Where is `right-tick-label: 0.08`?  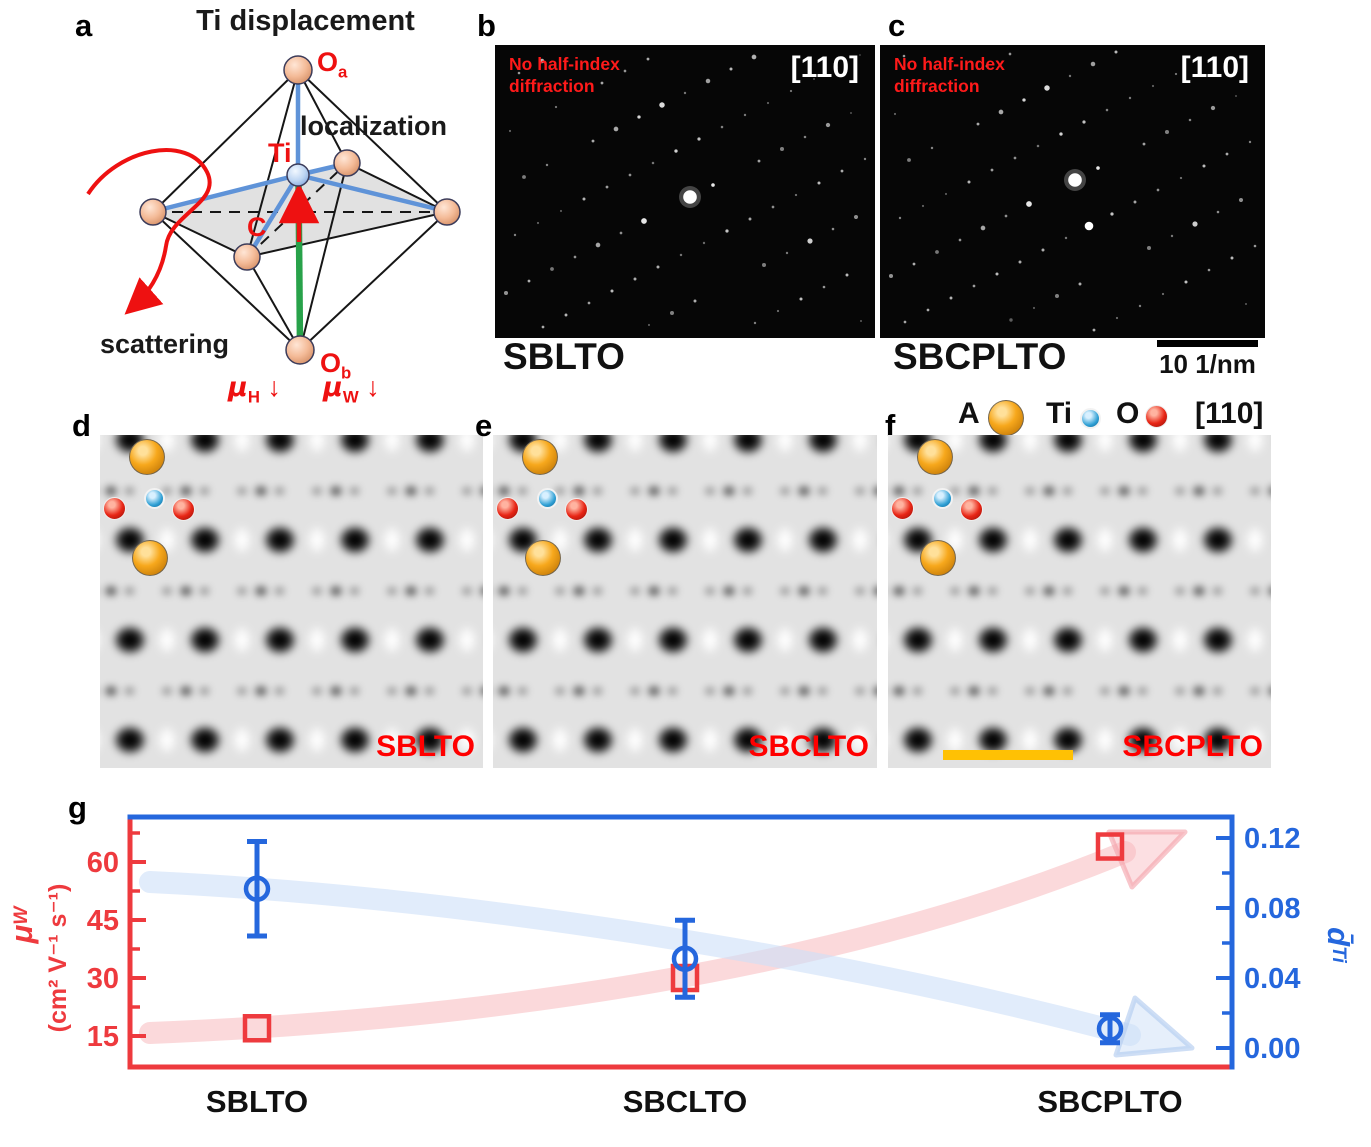
right-tick-label: 0.08 is located at coordinates (1272, 909).